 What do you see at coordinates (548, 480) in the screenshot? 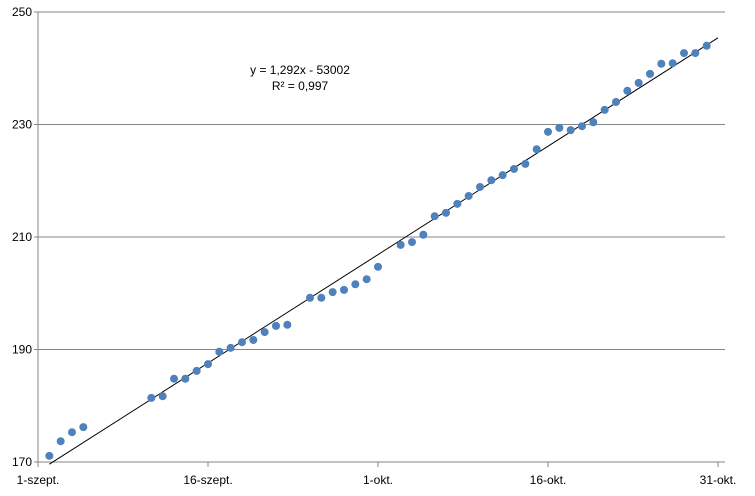
I see `x-tick-label: 16-okt.` at bounding box center [548, 480].